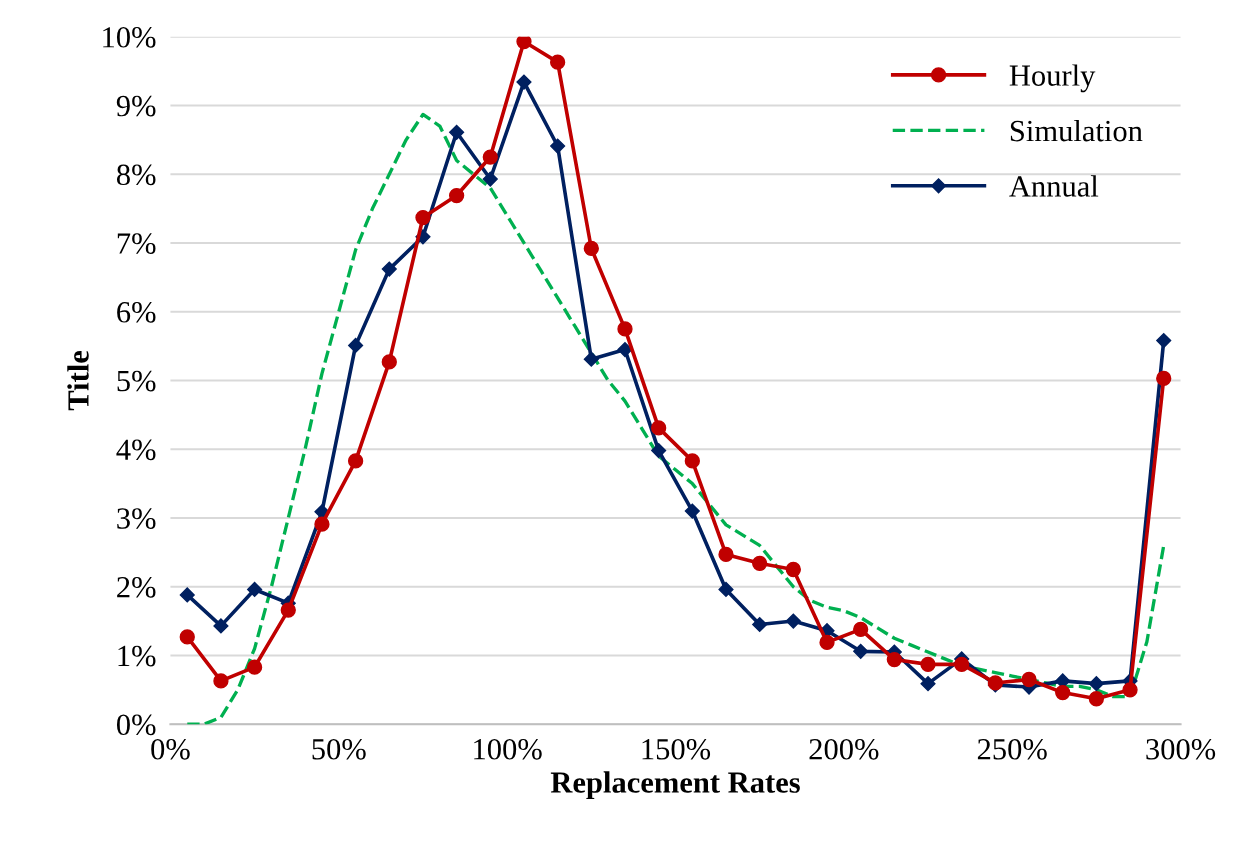  I want to click on x-tick-label: 200%, so click(844, 749).